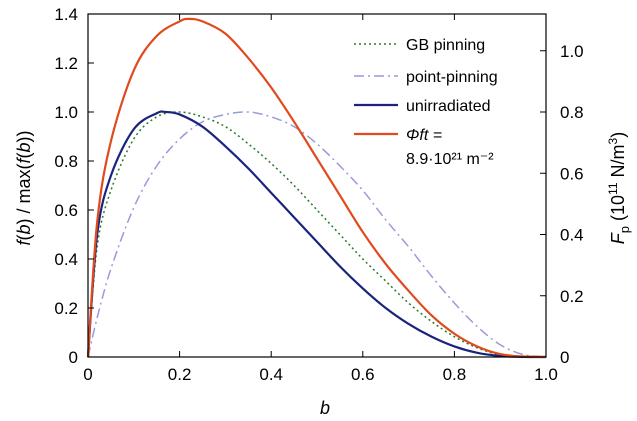 The height and width of the screenshot is (421, 637). I want to click on y-left-tick-label: 1.0, so click(66, 112).